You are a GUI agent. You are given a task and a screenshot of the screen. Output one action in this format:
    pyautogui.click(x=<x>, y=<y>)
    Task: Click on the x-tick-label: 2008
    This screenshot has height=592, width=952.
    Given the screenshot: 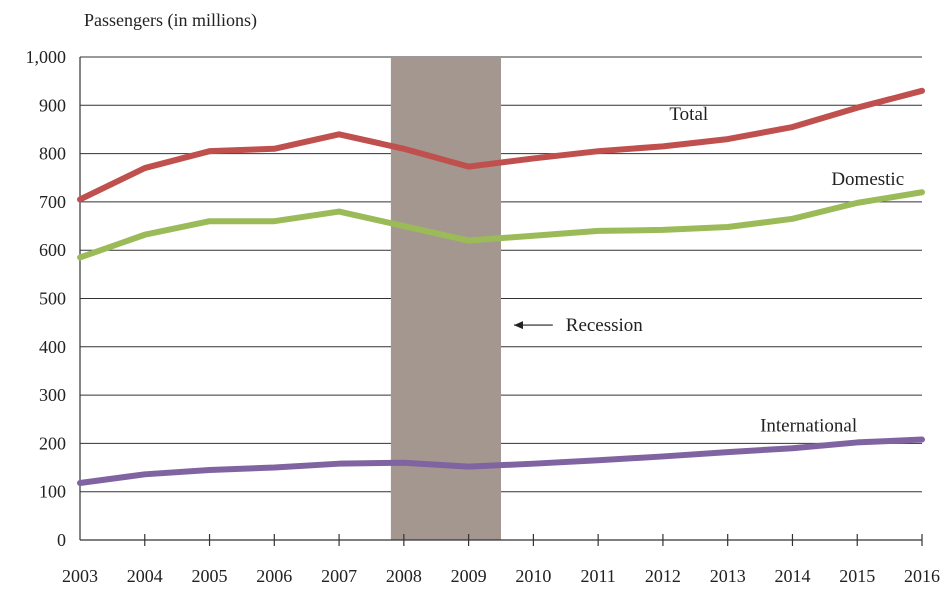 What is the action you would take?
    pyautogui.click(x=404, y=576)
    